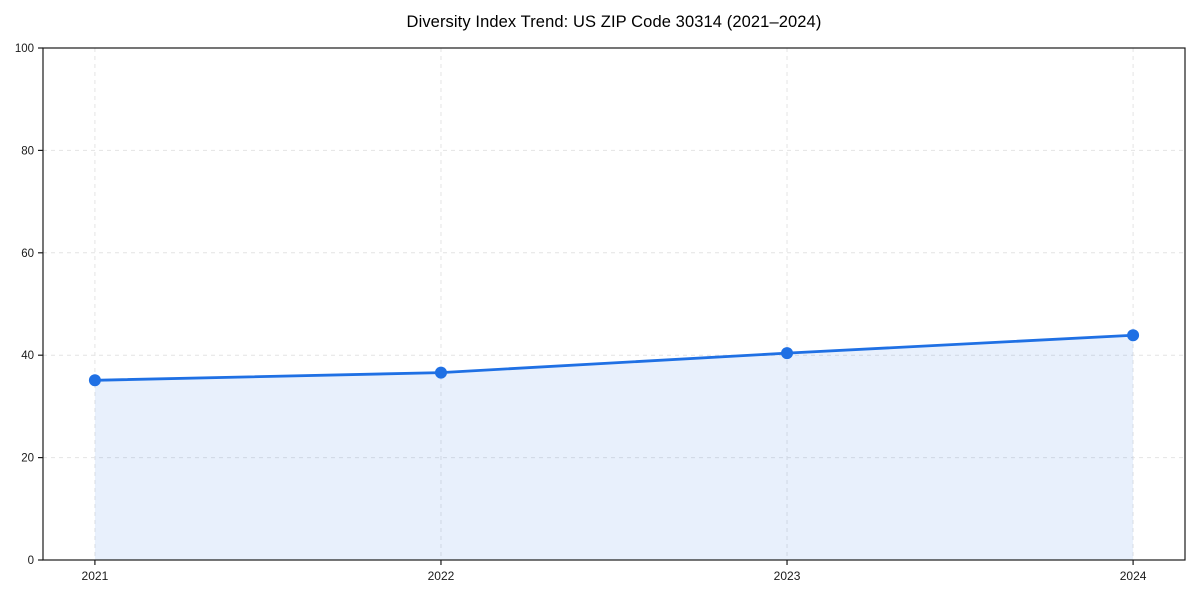  I want to click on y-tick-label: 60, so click(27, 254).